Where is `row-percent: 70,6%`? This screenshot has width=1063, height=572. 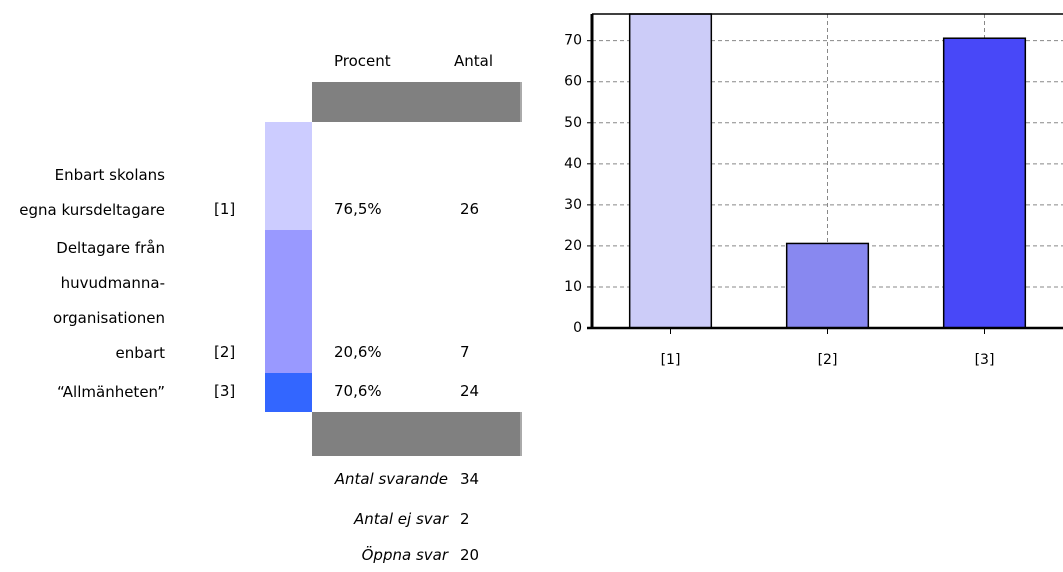 row-percent: 70,6% is located at coordinates (358, 391).